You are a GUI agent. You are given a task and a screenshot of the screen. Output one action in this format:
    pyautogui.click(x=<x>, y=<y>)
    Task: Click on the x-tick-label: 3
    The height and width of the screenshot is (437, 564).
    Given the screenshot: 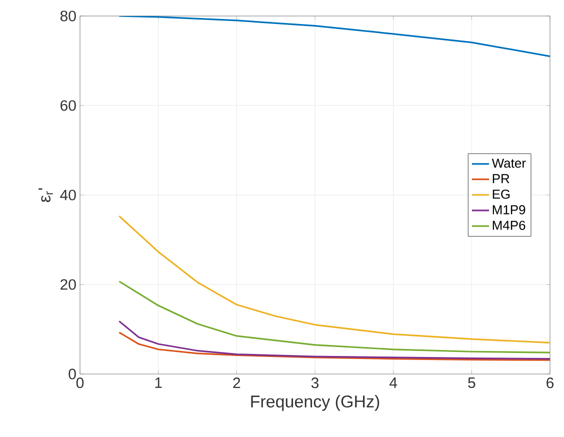 What is the action you would take?
    pyautogui.click(x=315, y=383)
    